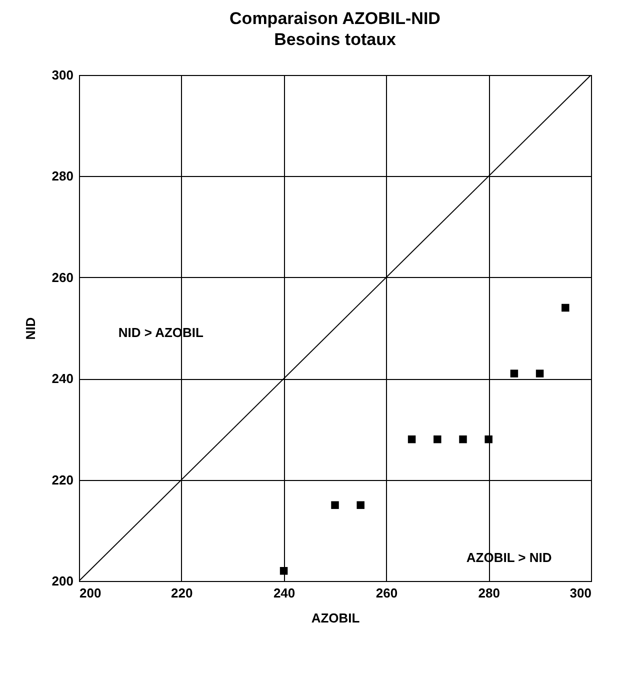 This screenshot has width=620, height=677. What do you see at coordinates (63, 480) in the screenshot?
I see `y-tick-label: 220` at bounding box center [63, 480].